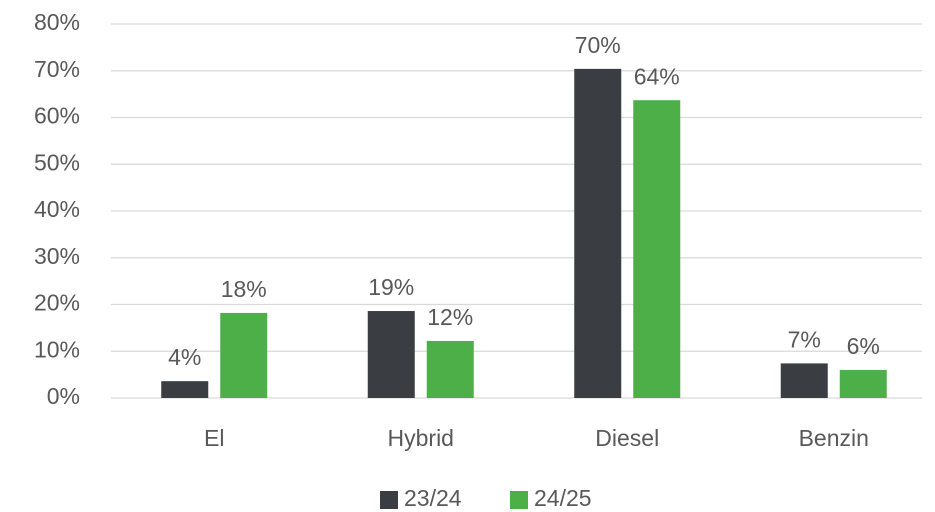  What do you see at coordinates (804, 339) in the screenshot?
I see `data-label: 7%` at bounding box center [804, 339].